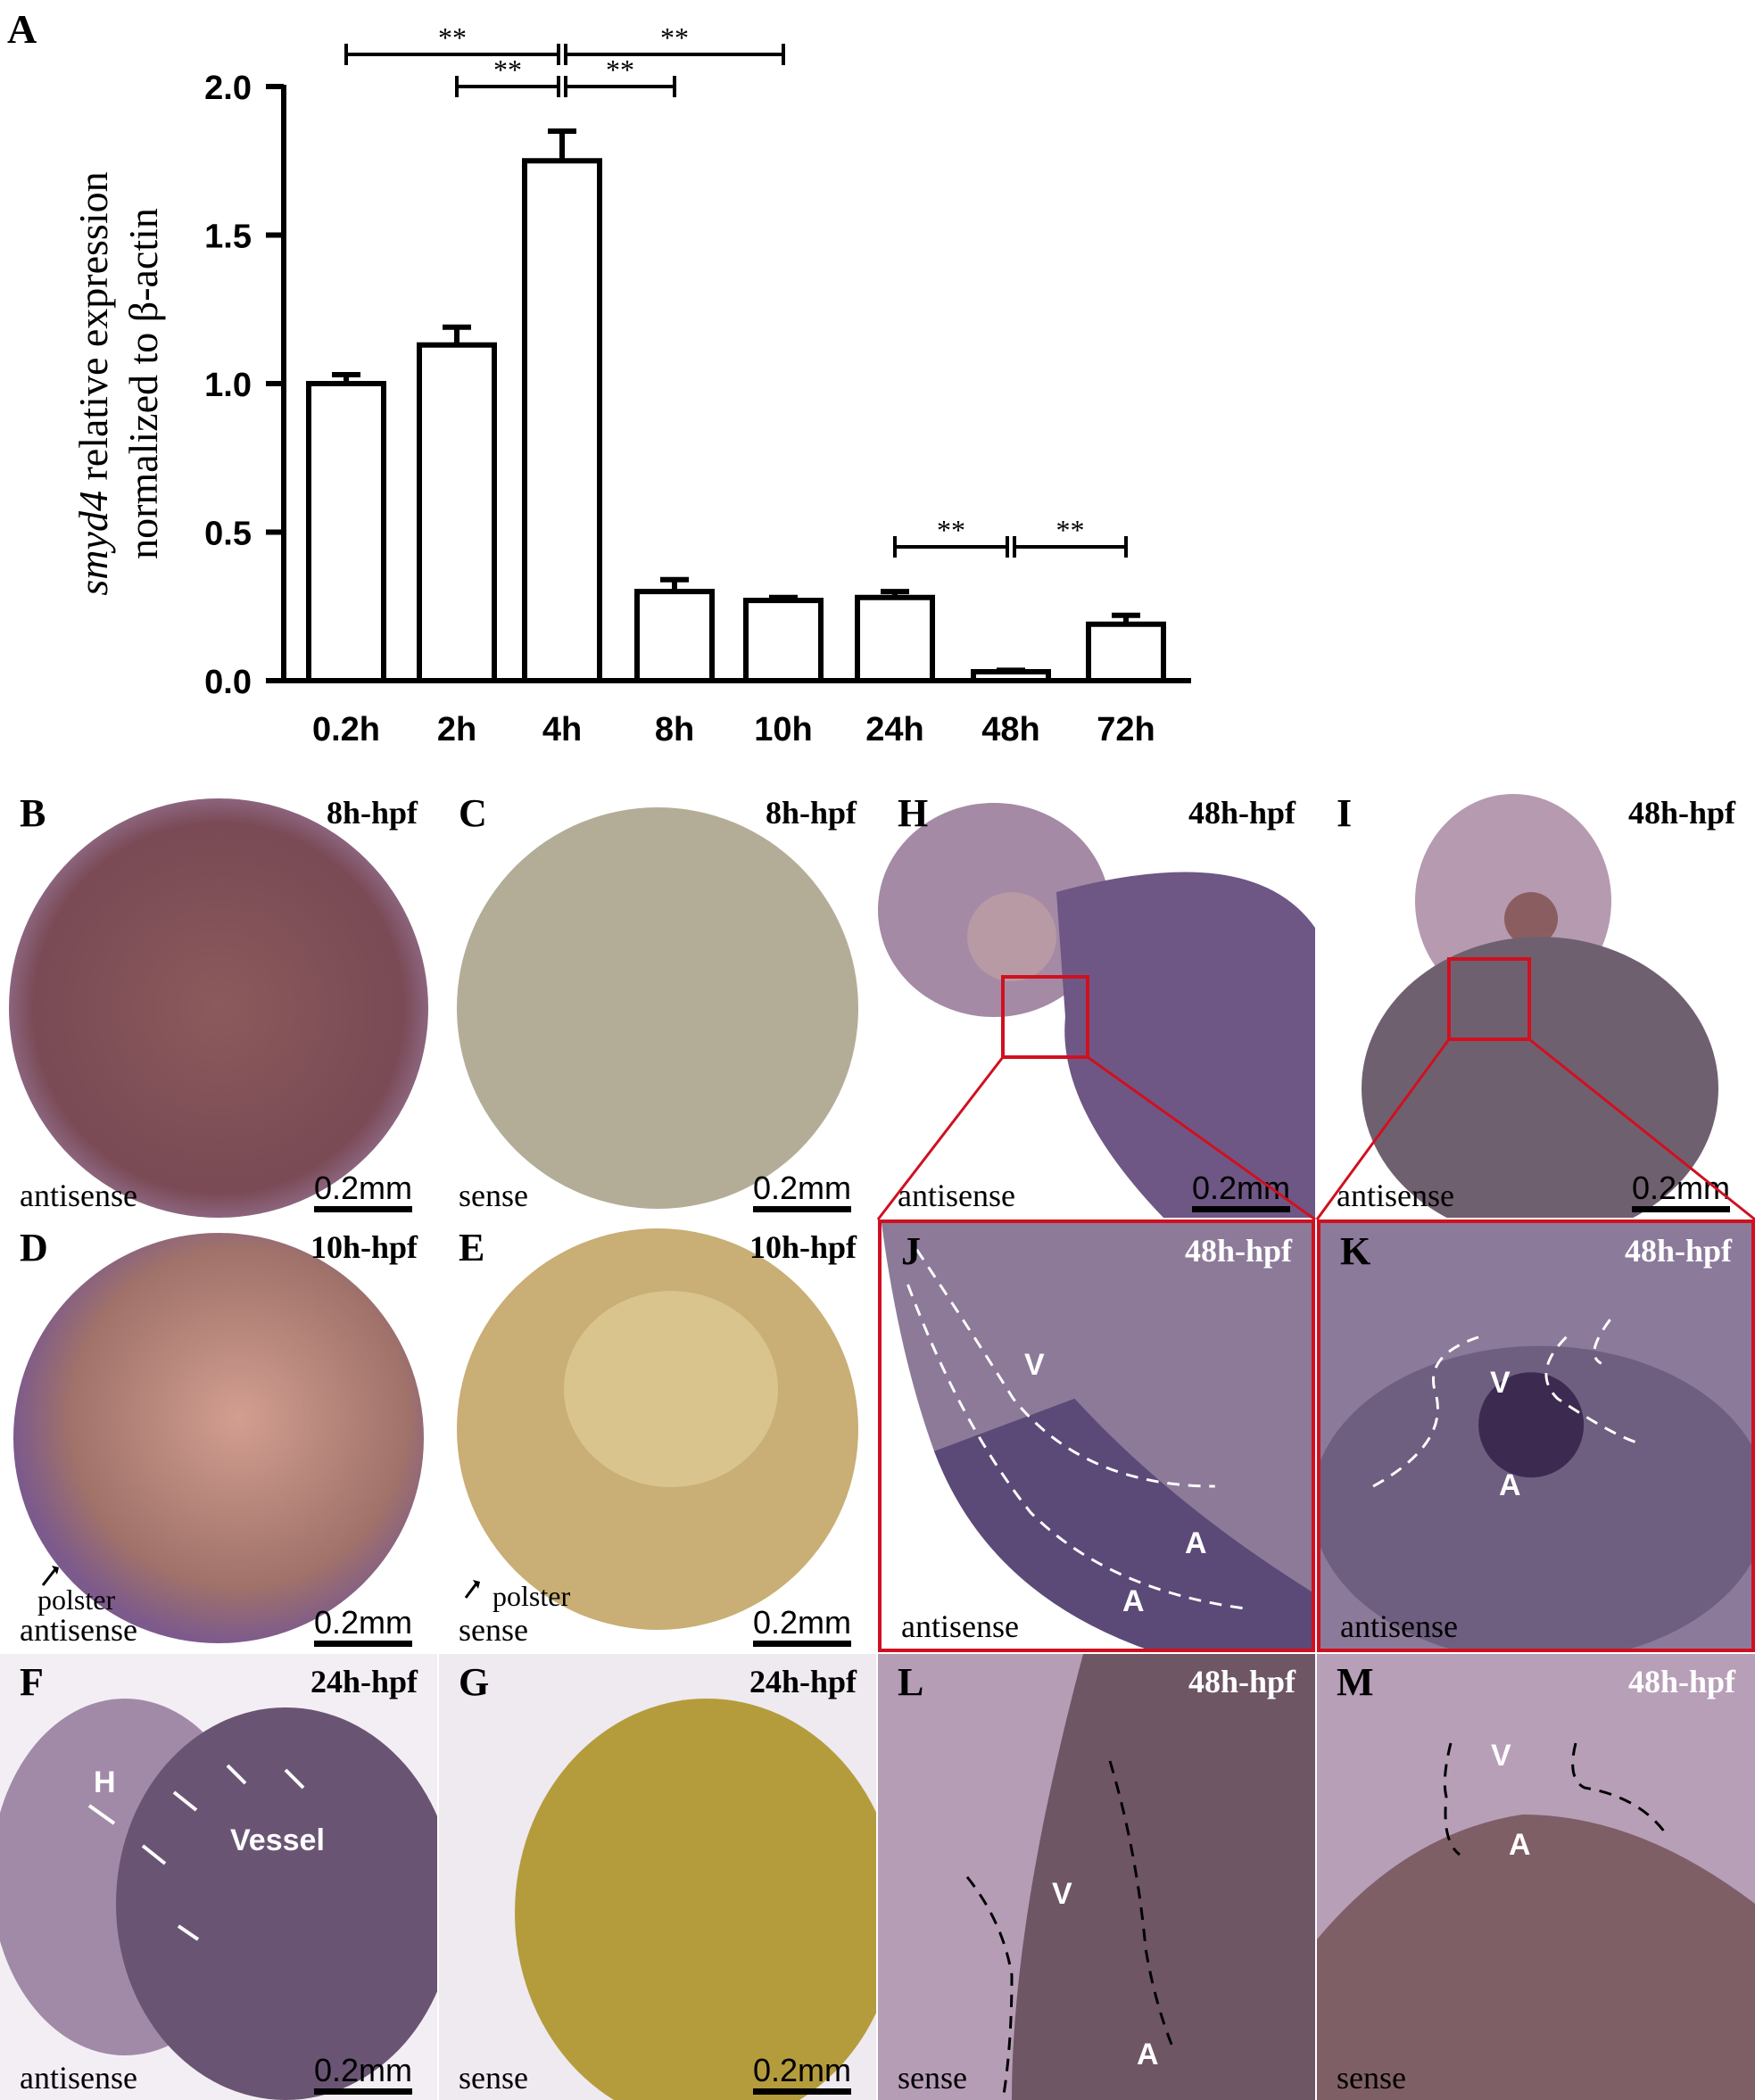 Image resolution: width=1755 pixels, height=2100 pixels. What do you see at coordinates (219, 1435) in the screenshot?
I see `panel-d: D 10h-hpf polster antisense 0.2mm` at bounding box center [219, 1435].